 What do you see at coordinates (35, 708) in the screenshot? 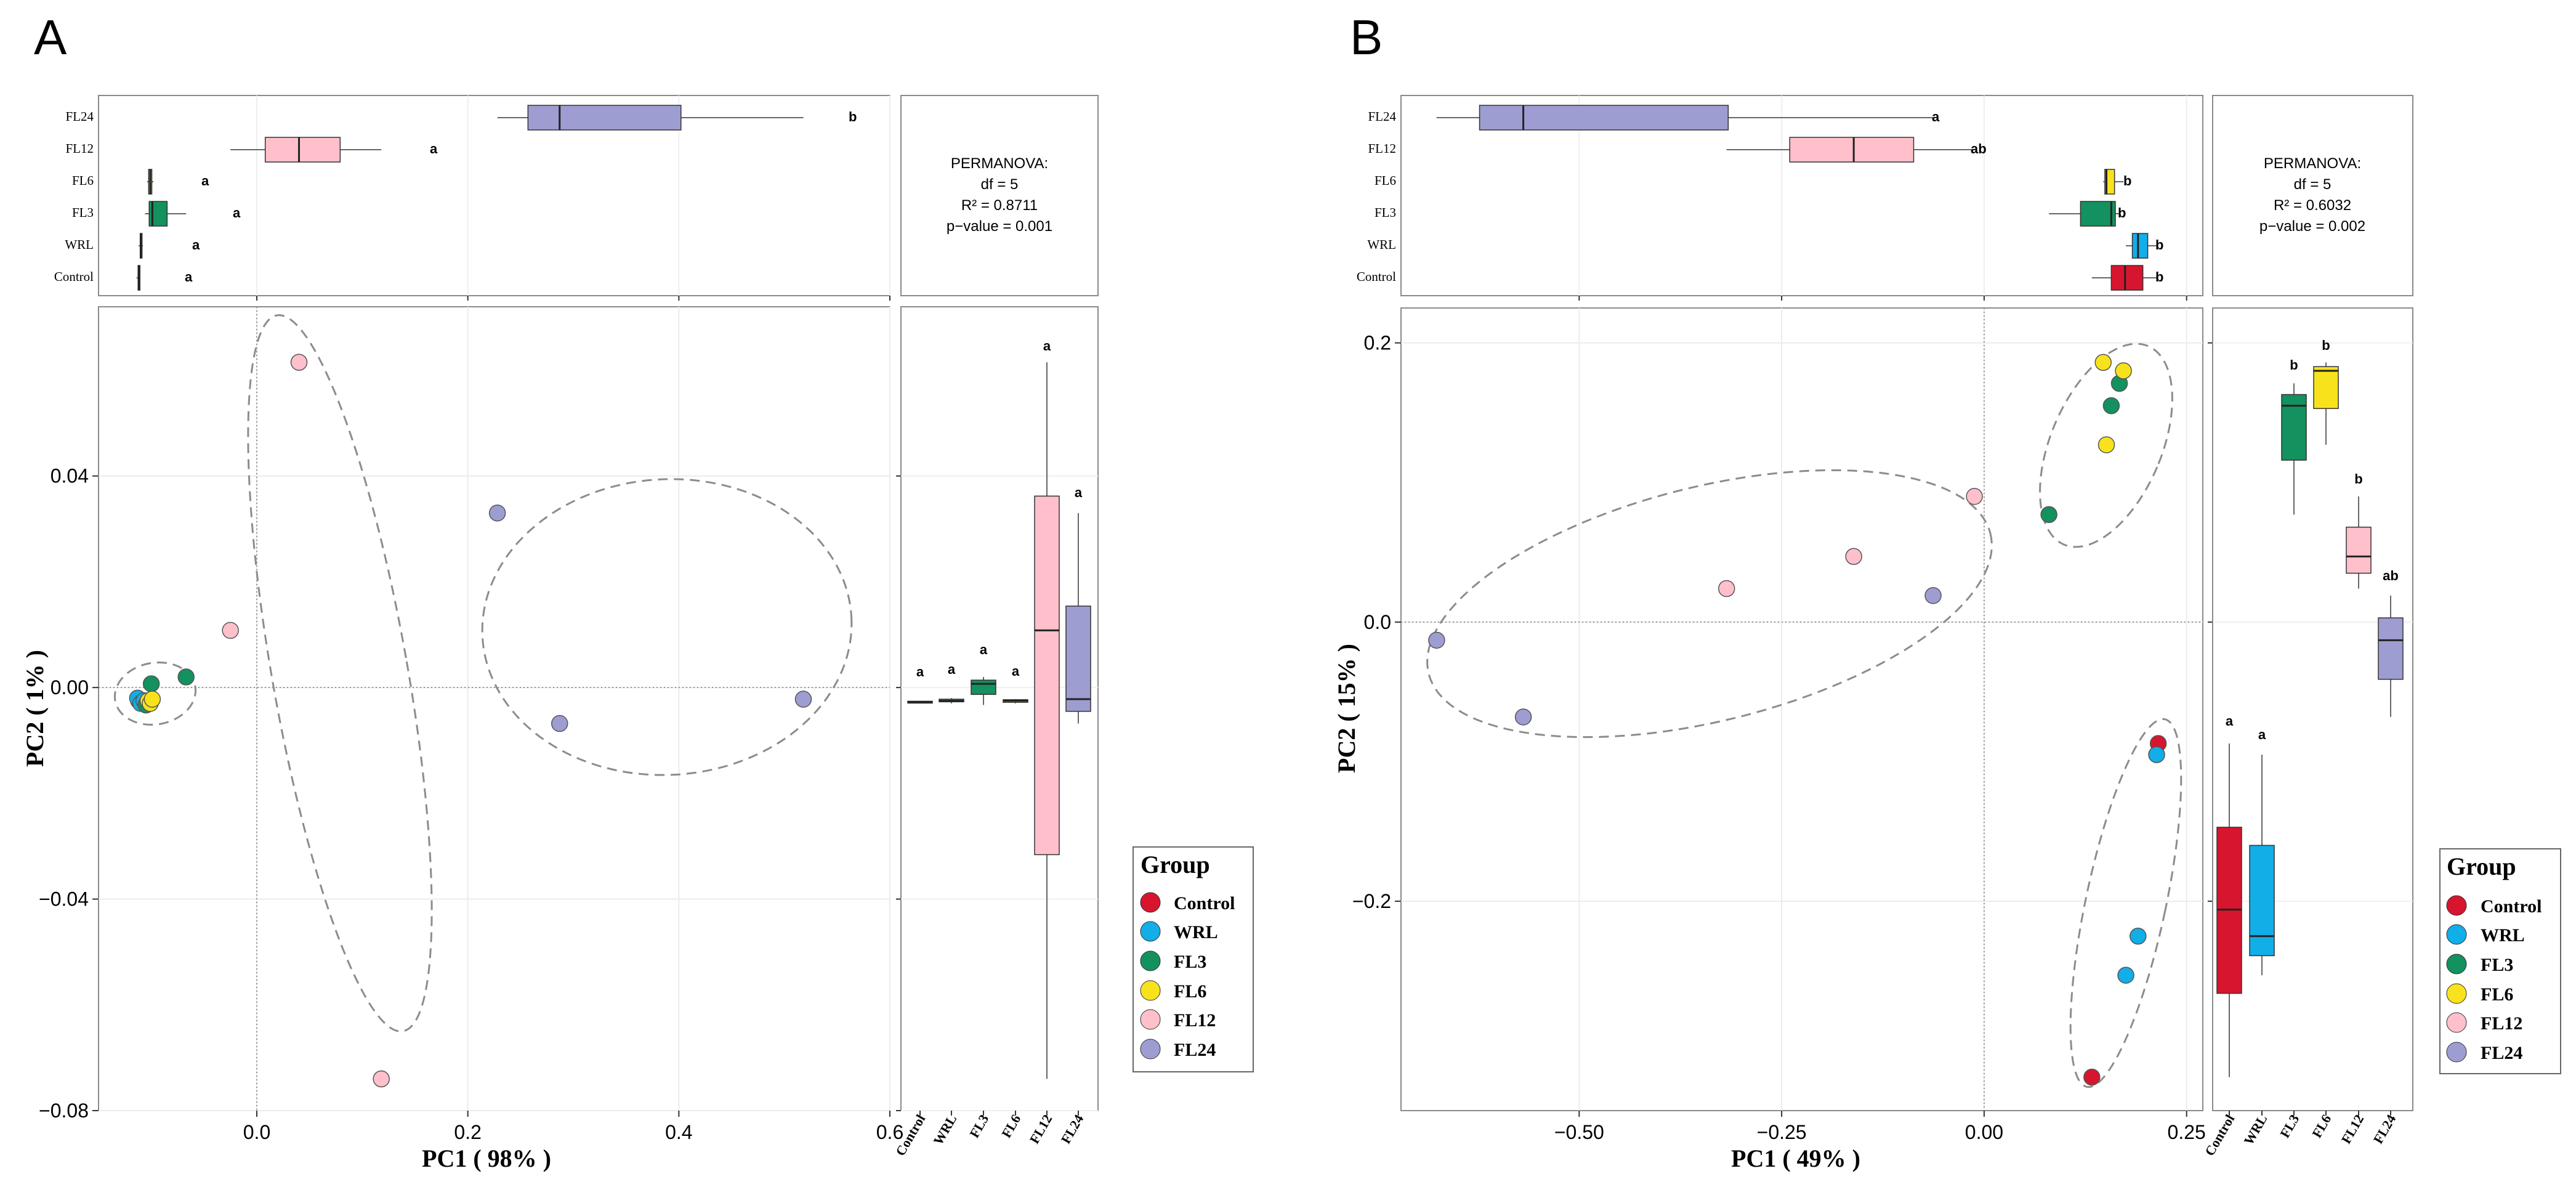
I see `panel-a-y-axis-title: PC2 ( 1% )` at bounding box center [35, 708].